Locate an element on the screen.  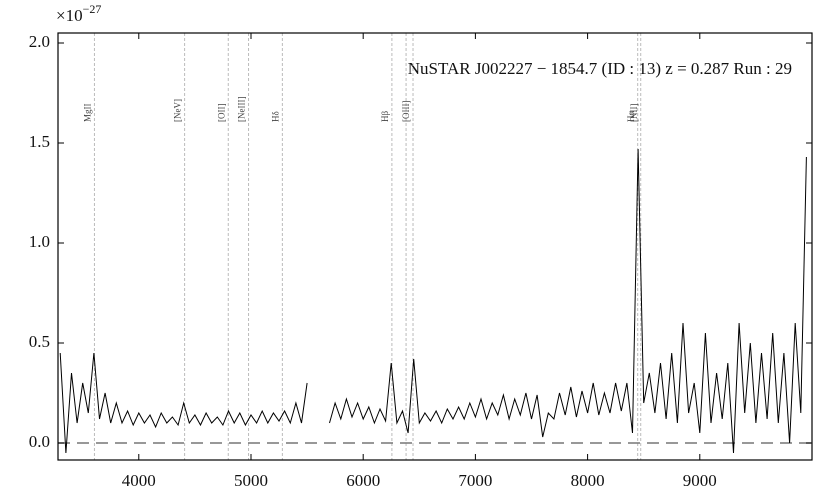
emission-label: [NII] is located at coordinates (634, 113).